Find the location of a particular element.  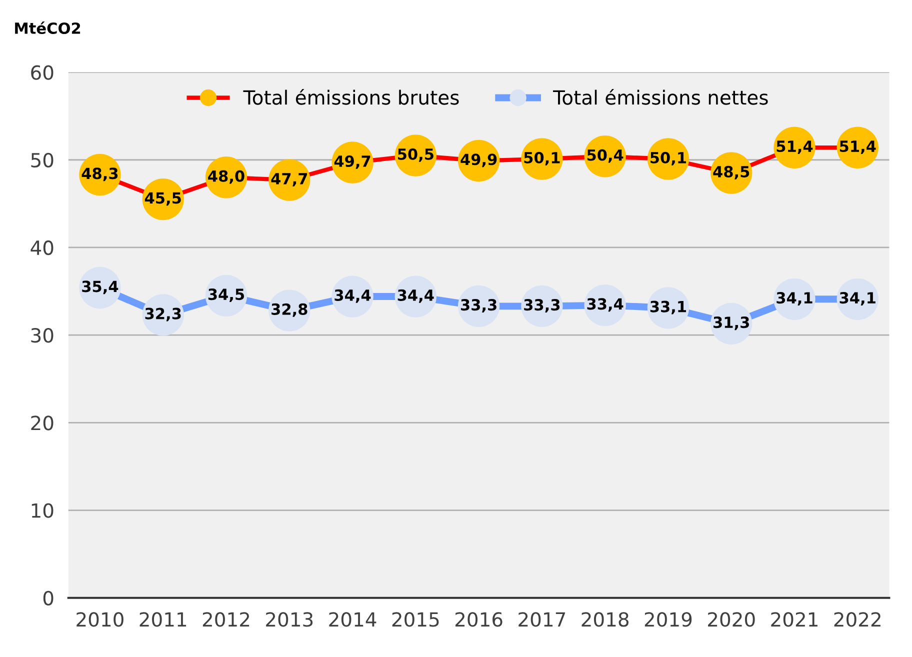

data-label: 48,0 is located at coordinates (226, 177).